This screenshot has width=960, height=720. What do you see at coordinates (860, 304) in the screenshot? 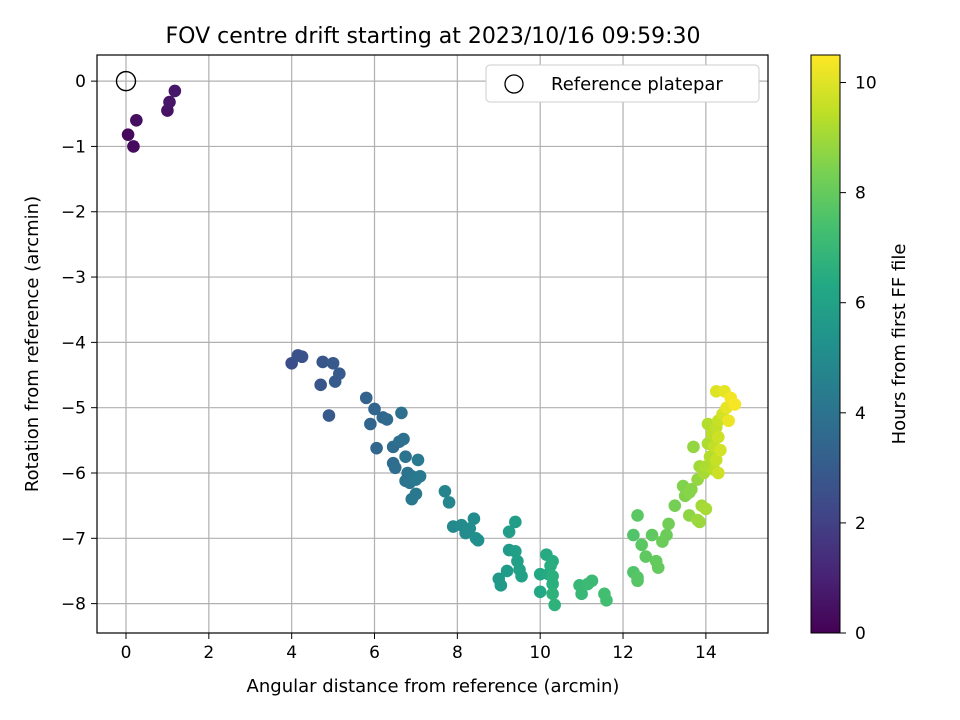
I see `colorbar-tick-label: 6` at bounding box center [860, 304].